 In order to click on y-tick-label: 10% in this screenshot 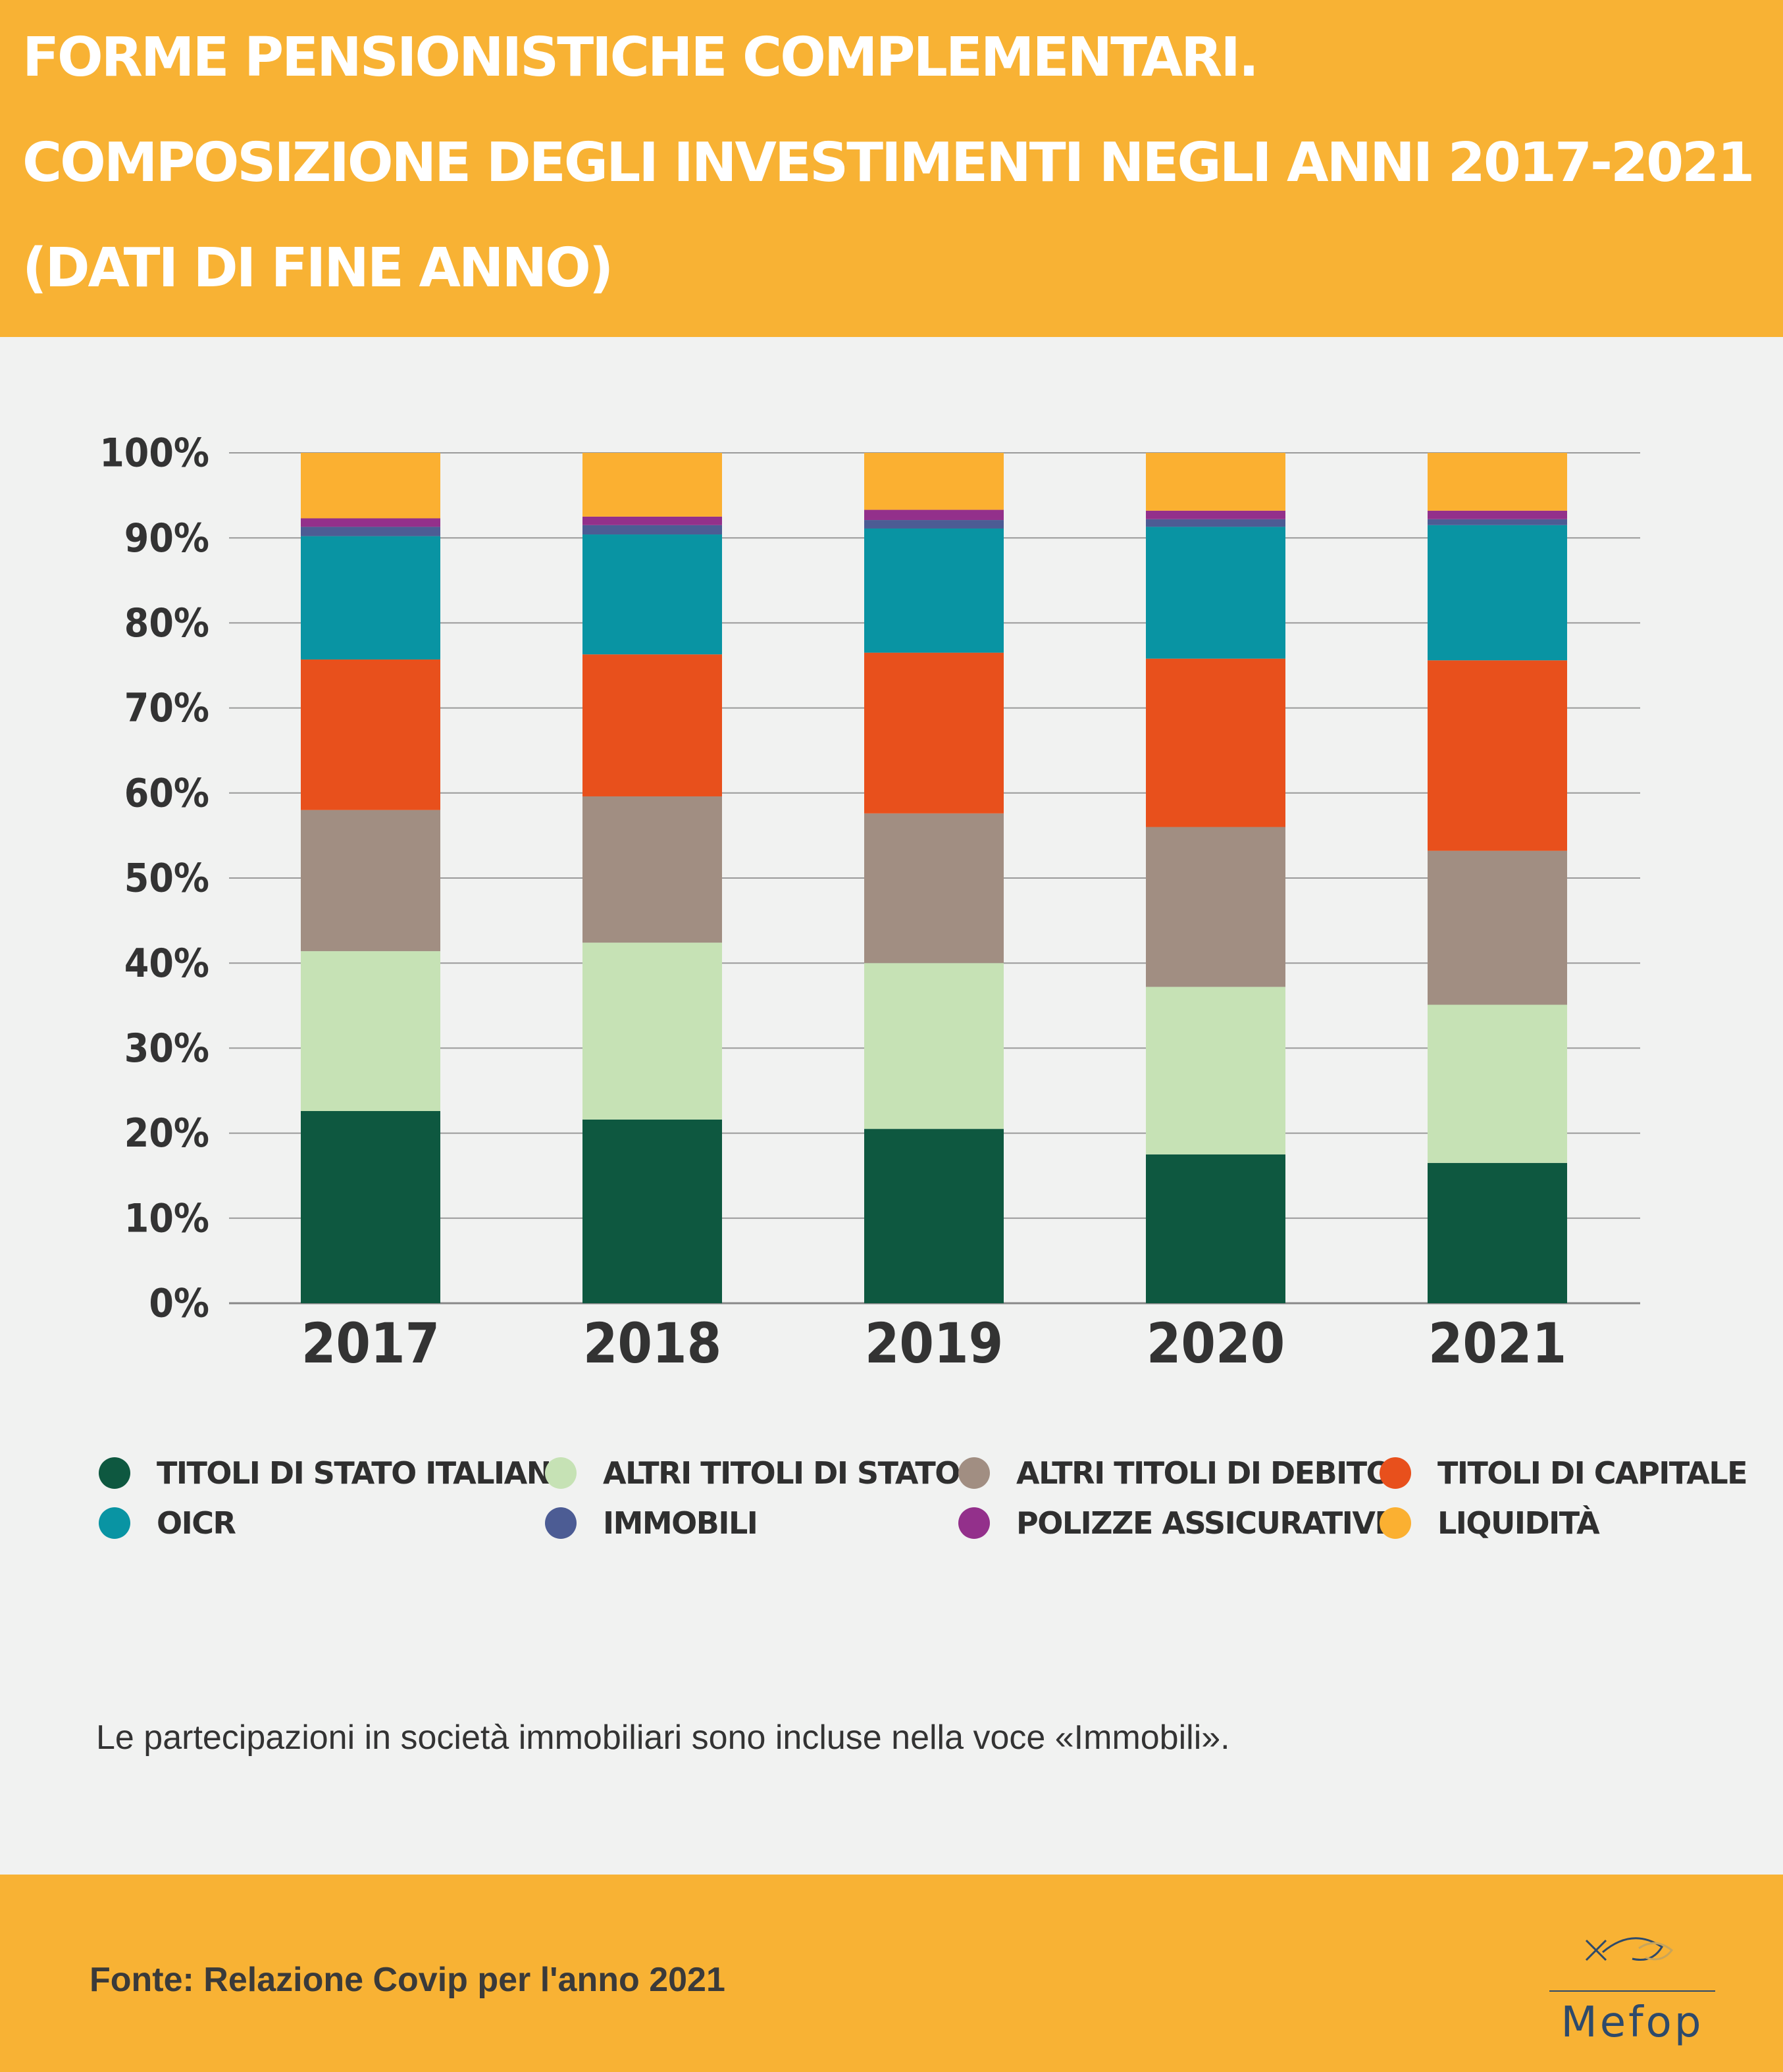, I will do `click(166, 1218)`.